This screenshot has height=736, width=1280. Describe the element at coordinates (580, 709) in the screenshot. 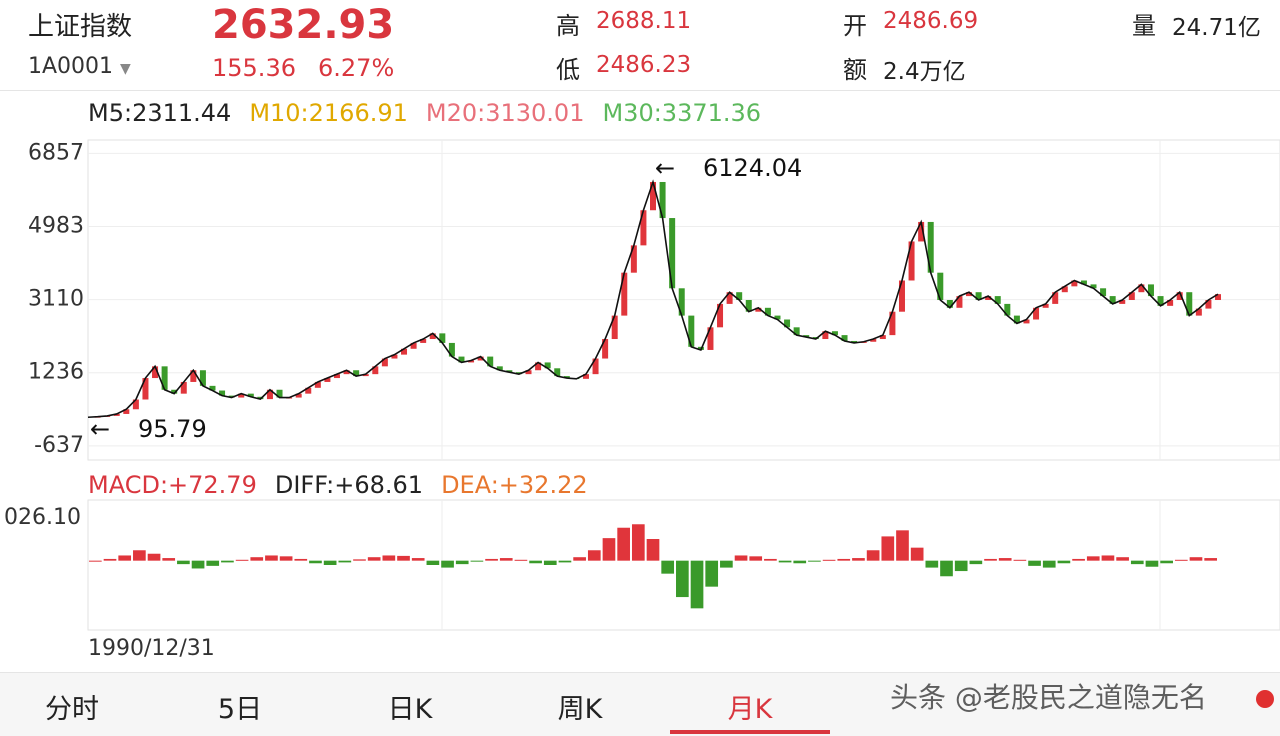

I see `tab: 周K` at that location.